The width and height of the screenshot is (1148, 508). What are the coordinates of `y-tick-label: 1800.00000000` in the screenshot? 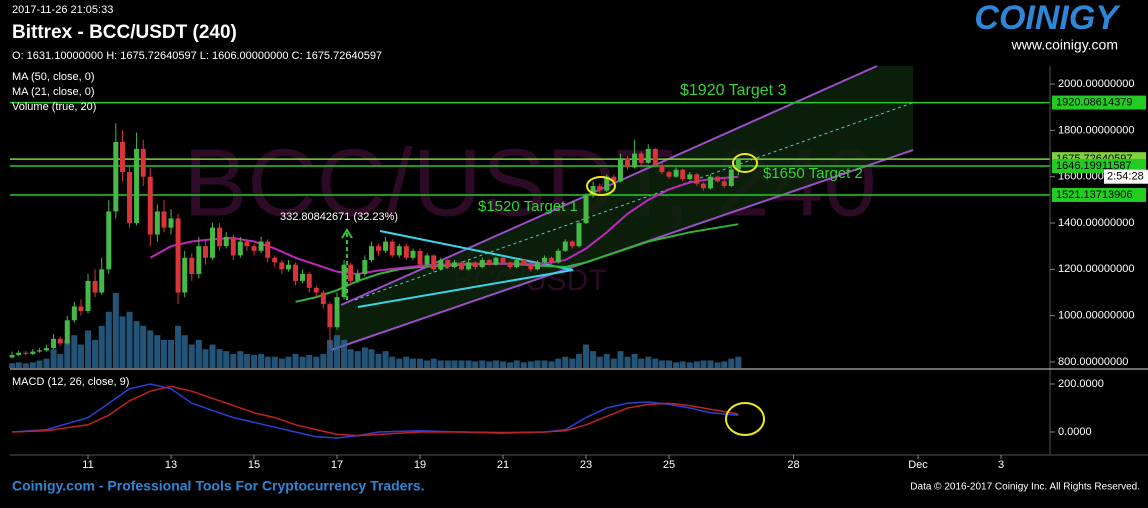 It's located at (1096, 130).